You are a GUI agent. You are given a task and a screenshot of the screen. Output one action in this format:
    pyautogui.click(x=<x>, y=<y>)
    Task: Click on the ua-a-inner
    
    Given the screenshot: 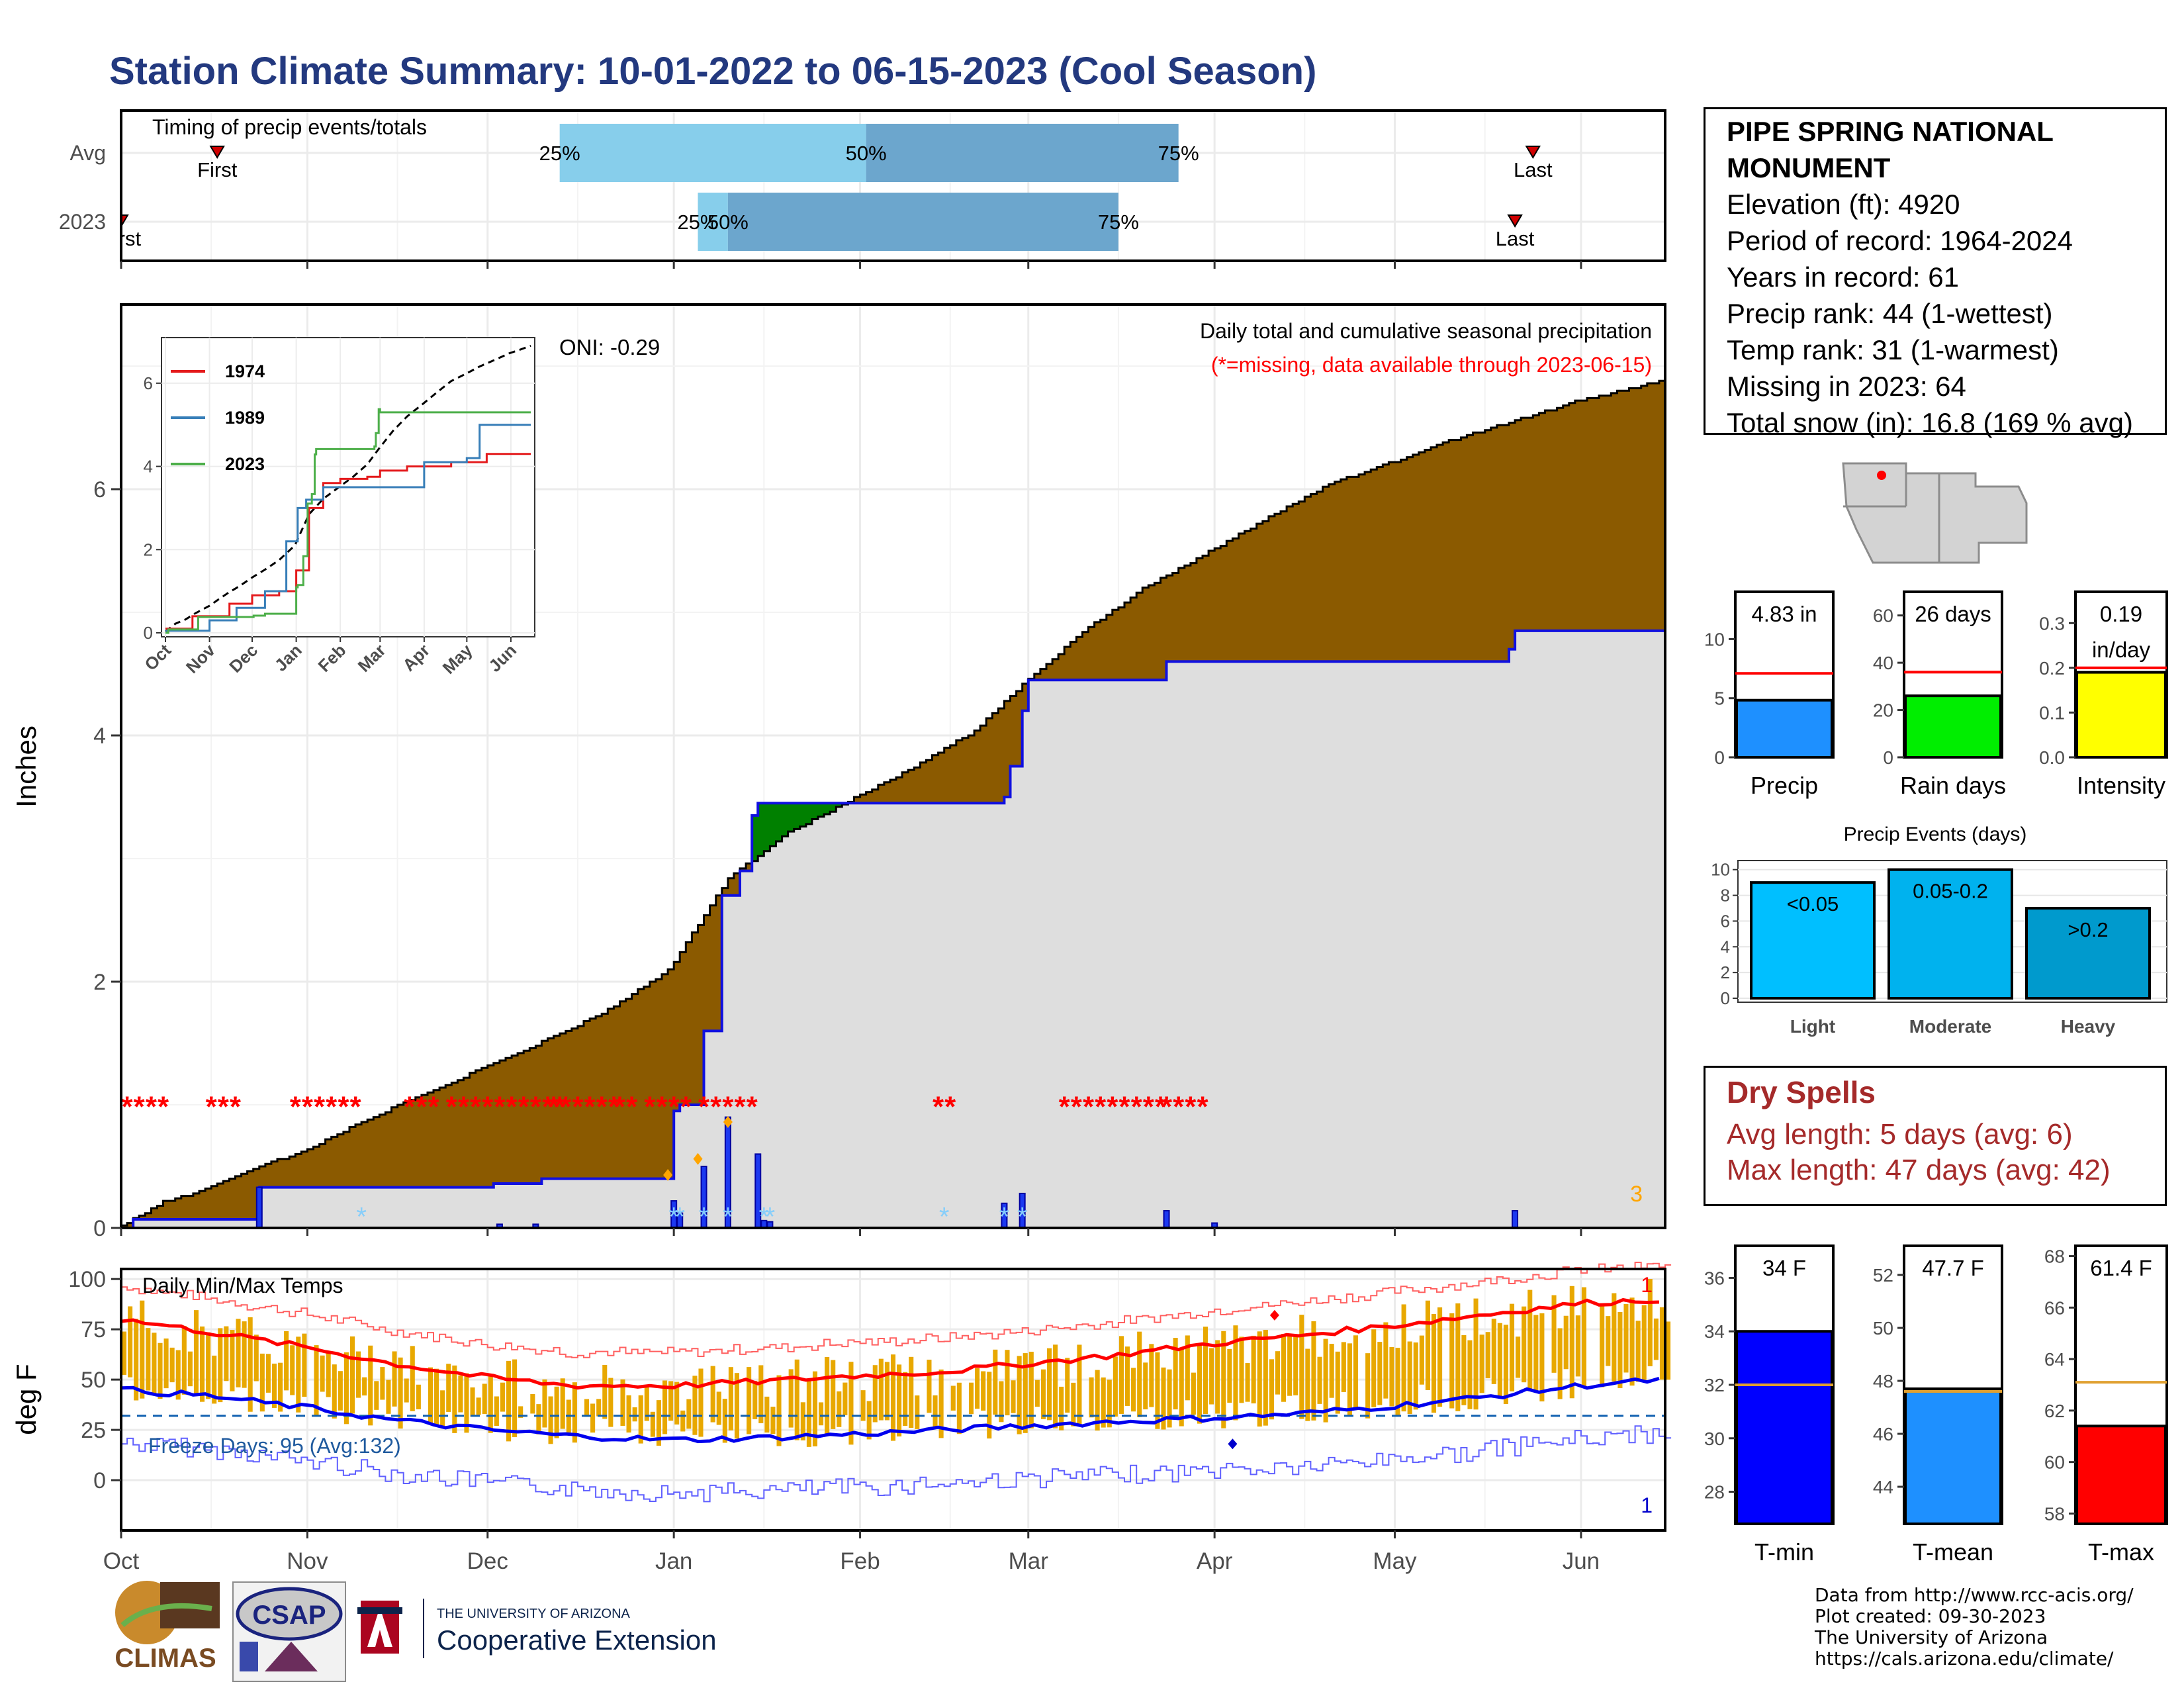 What is the action you would take?
    pyautogui.click(x=380, y=1627)
    